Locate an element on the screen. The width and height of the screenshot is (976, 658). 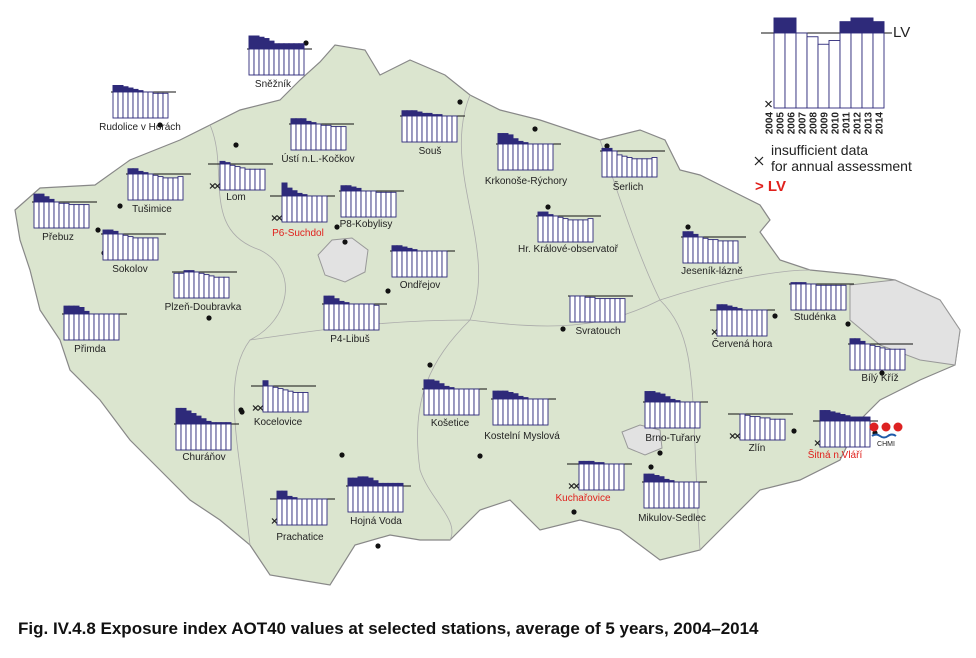
year-label: 2013 is located at coordinates (869, 123).